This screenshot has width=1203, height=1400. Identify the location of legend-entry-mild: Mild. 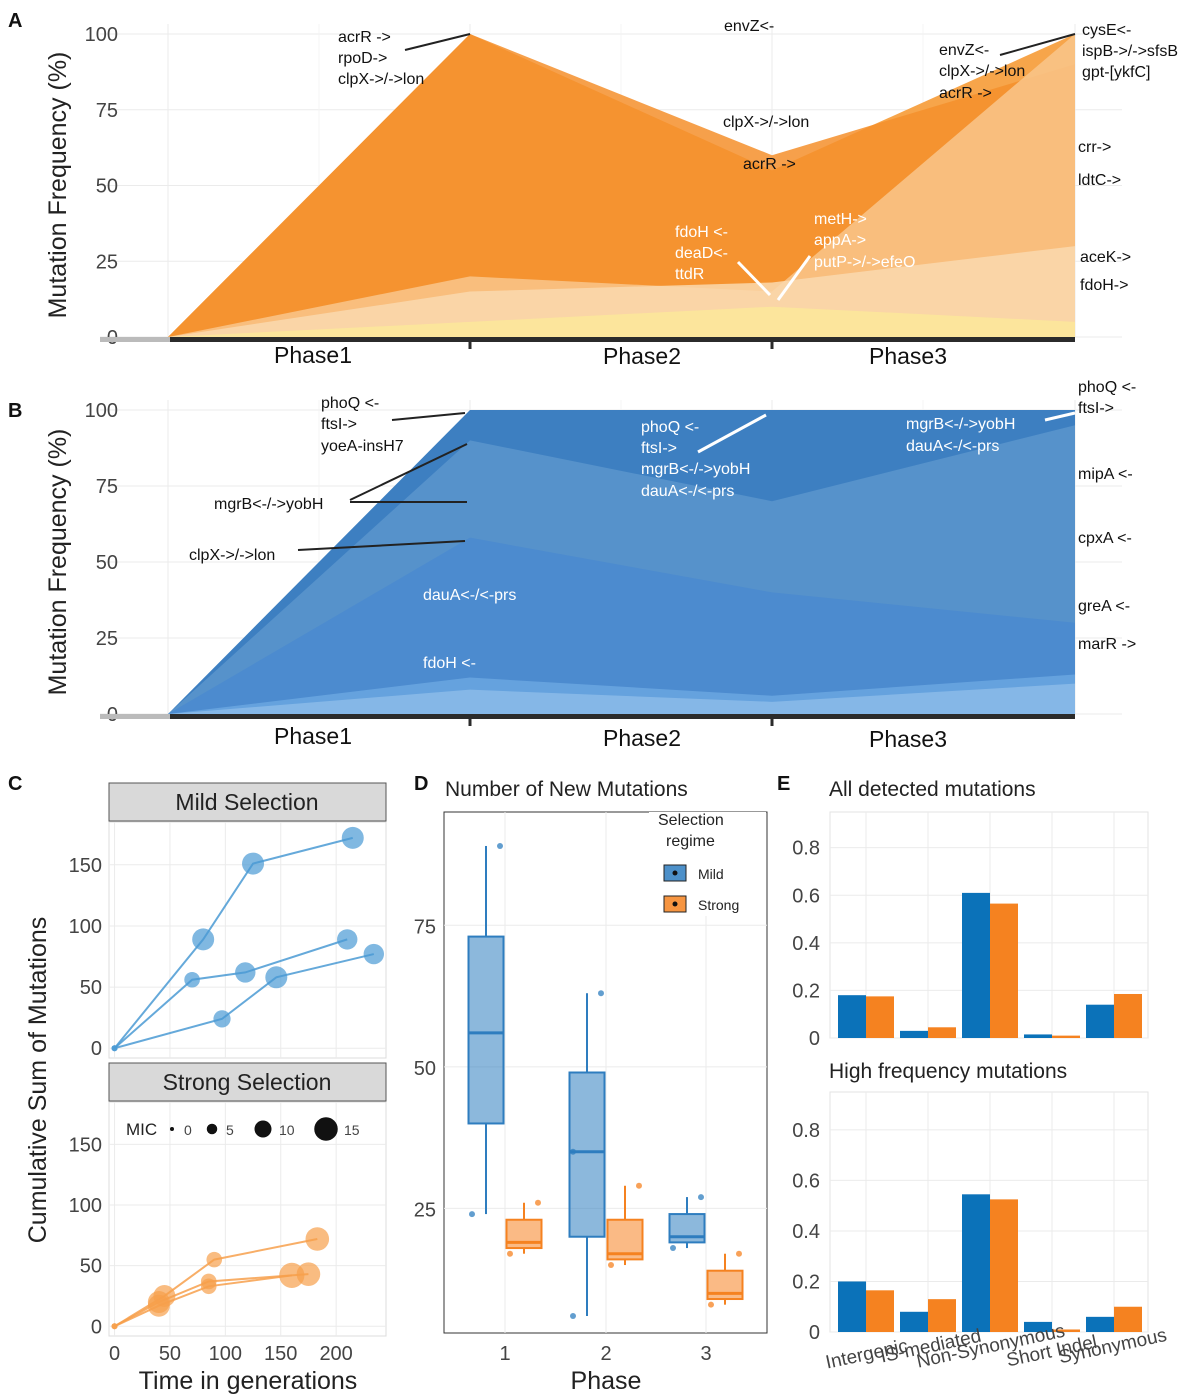
(711, 874).